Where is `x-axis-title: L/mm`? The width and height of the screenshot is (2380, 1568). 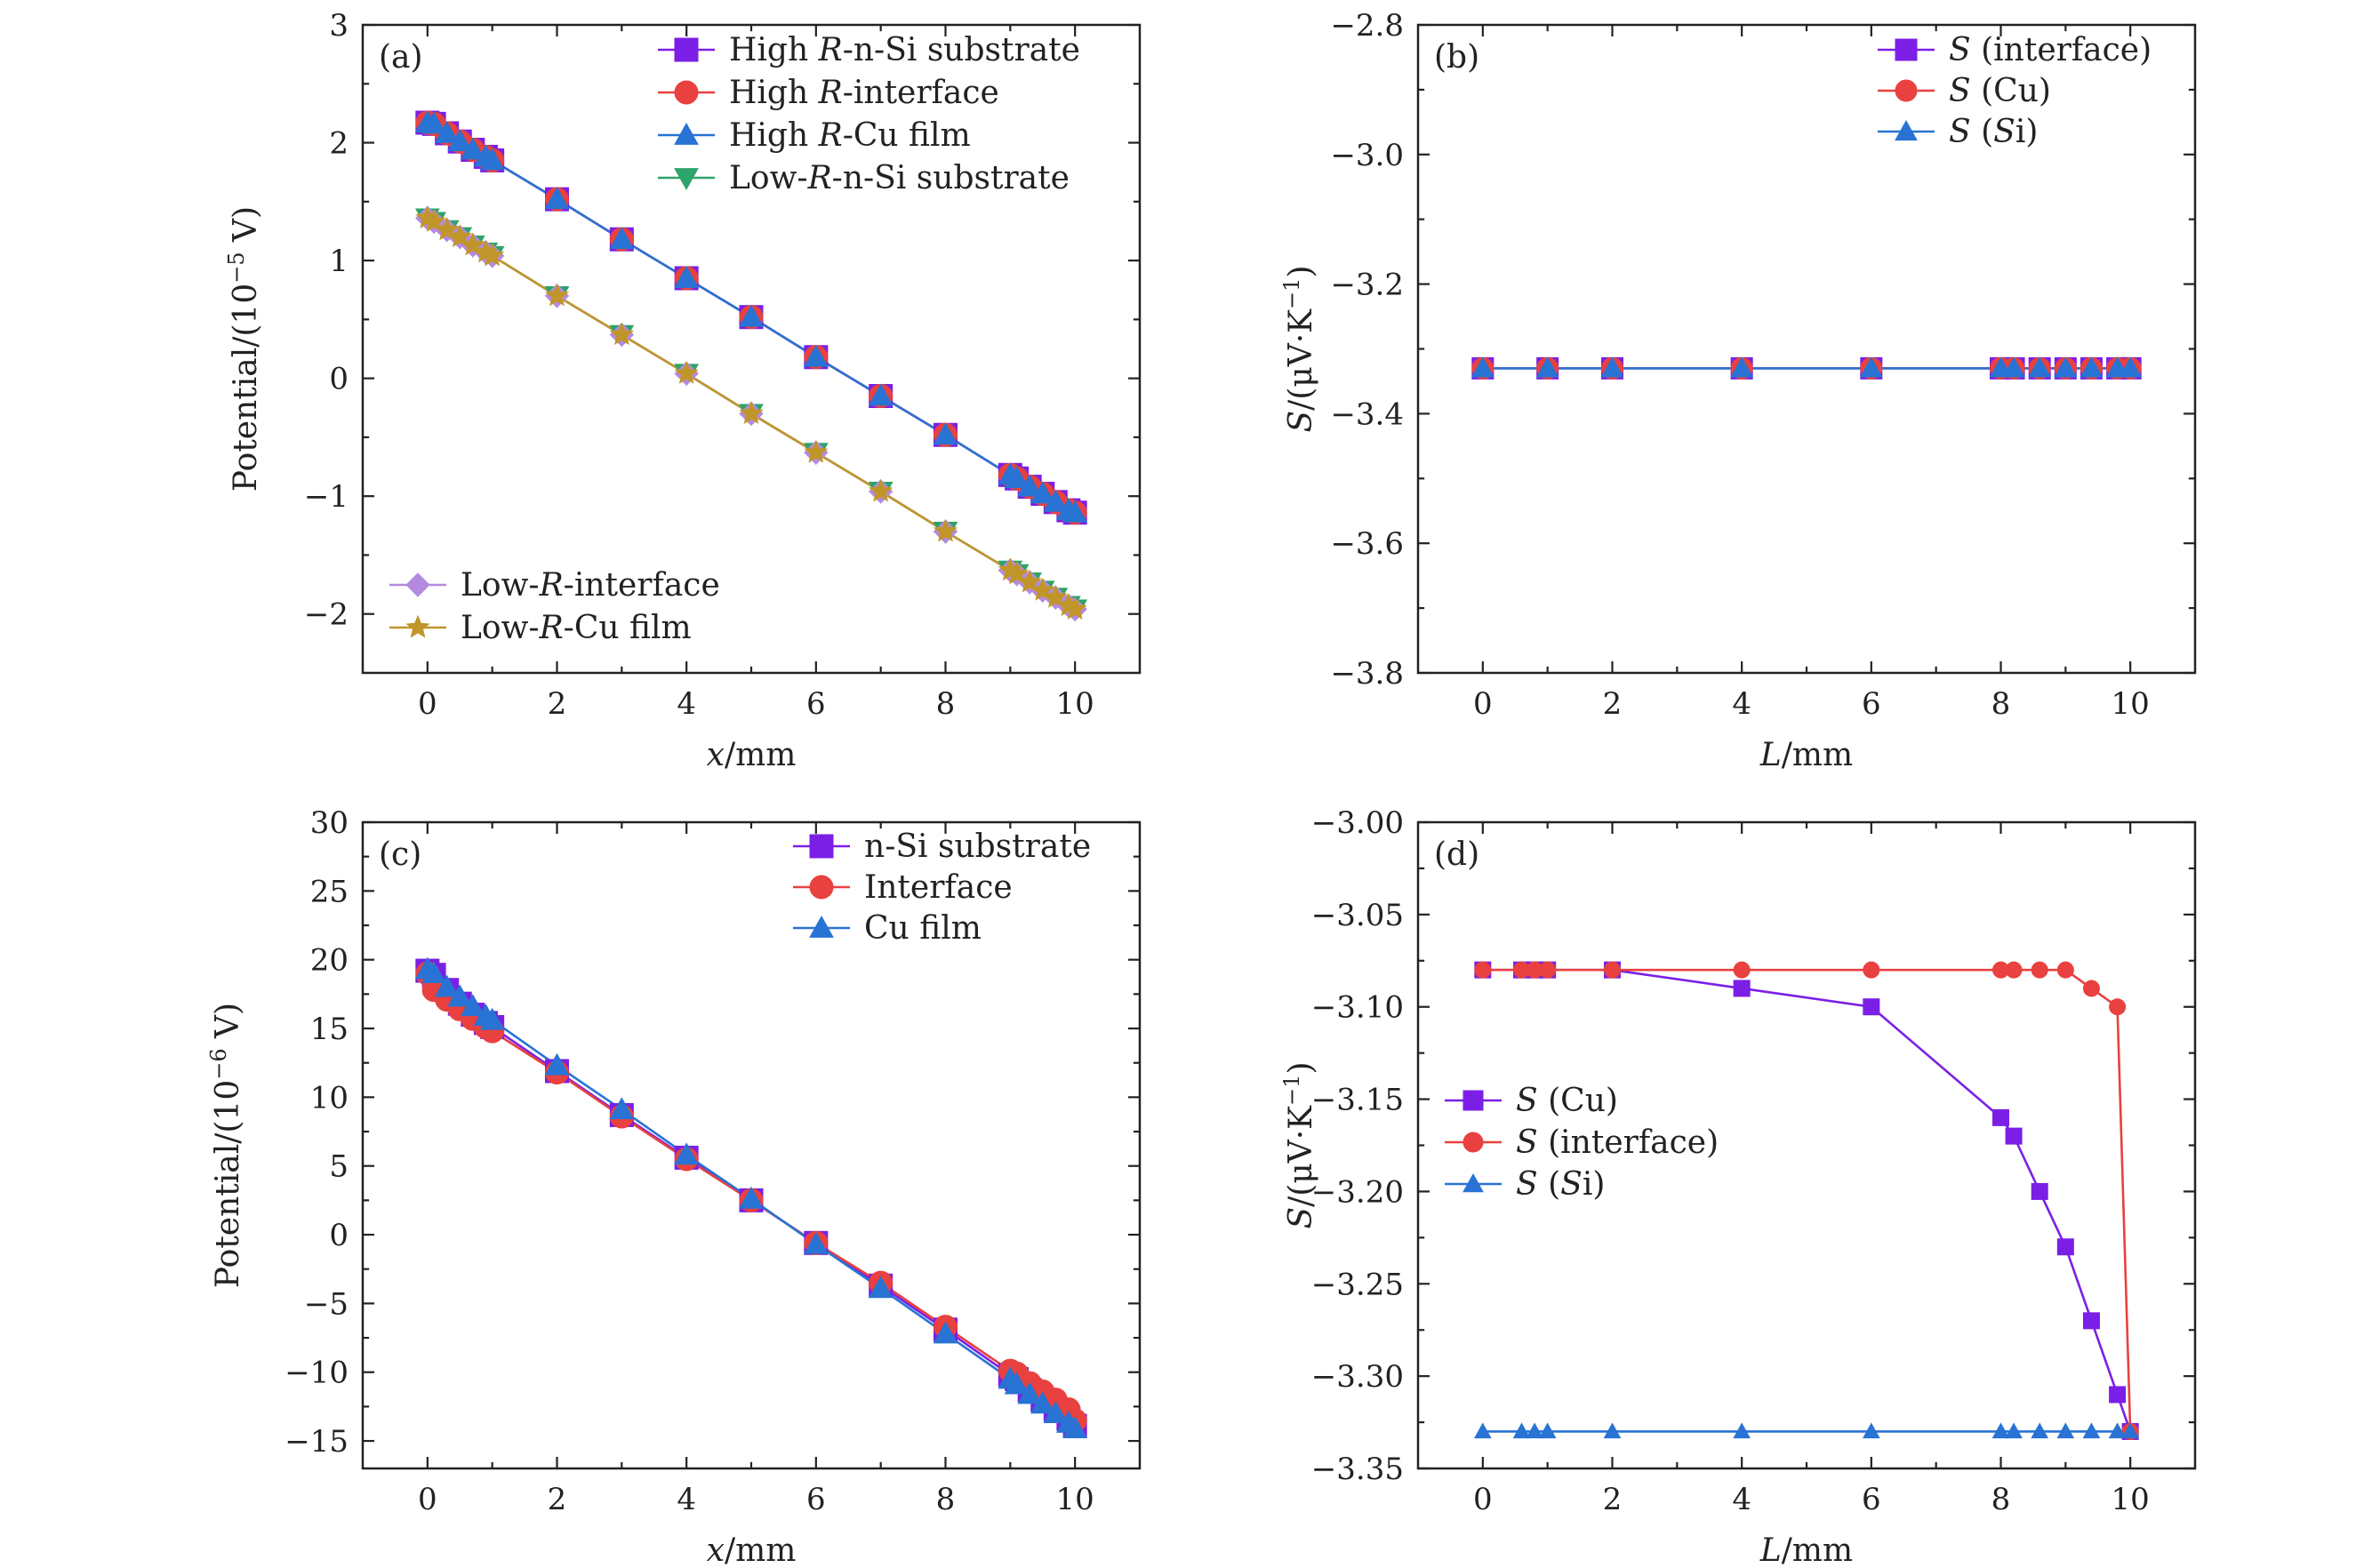 x-axis-title: L/mm is located at coordinates (1806, 1550).